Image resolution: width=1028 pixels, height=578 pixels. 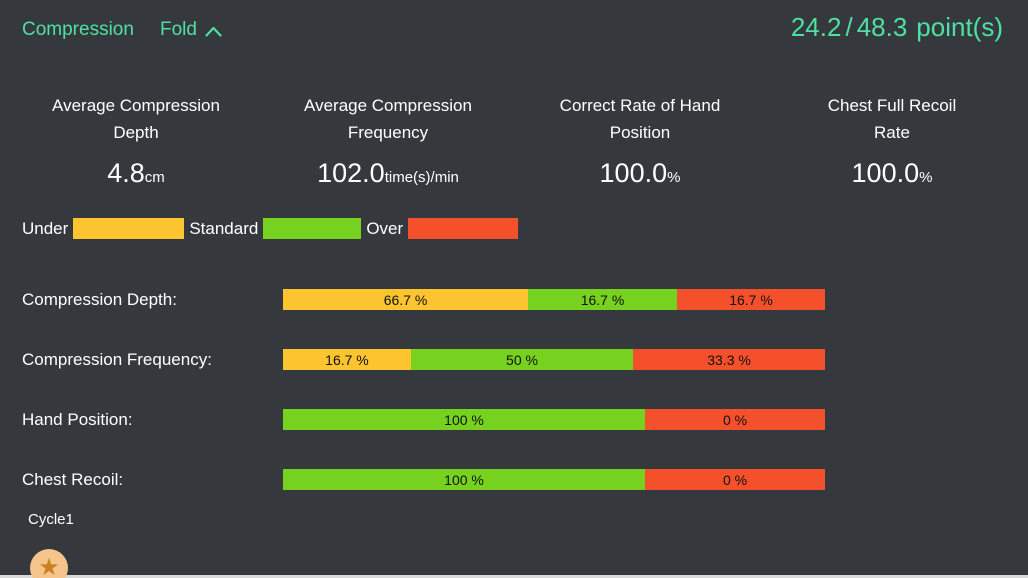 What do you see at coordinates (388, 119) in the screenshot?
I see `stat-label: Average Compression Frequency` at bounding box center [388, 119].